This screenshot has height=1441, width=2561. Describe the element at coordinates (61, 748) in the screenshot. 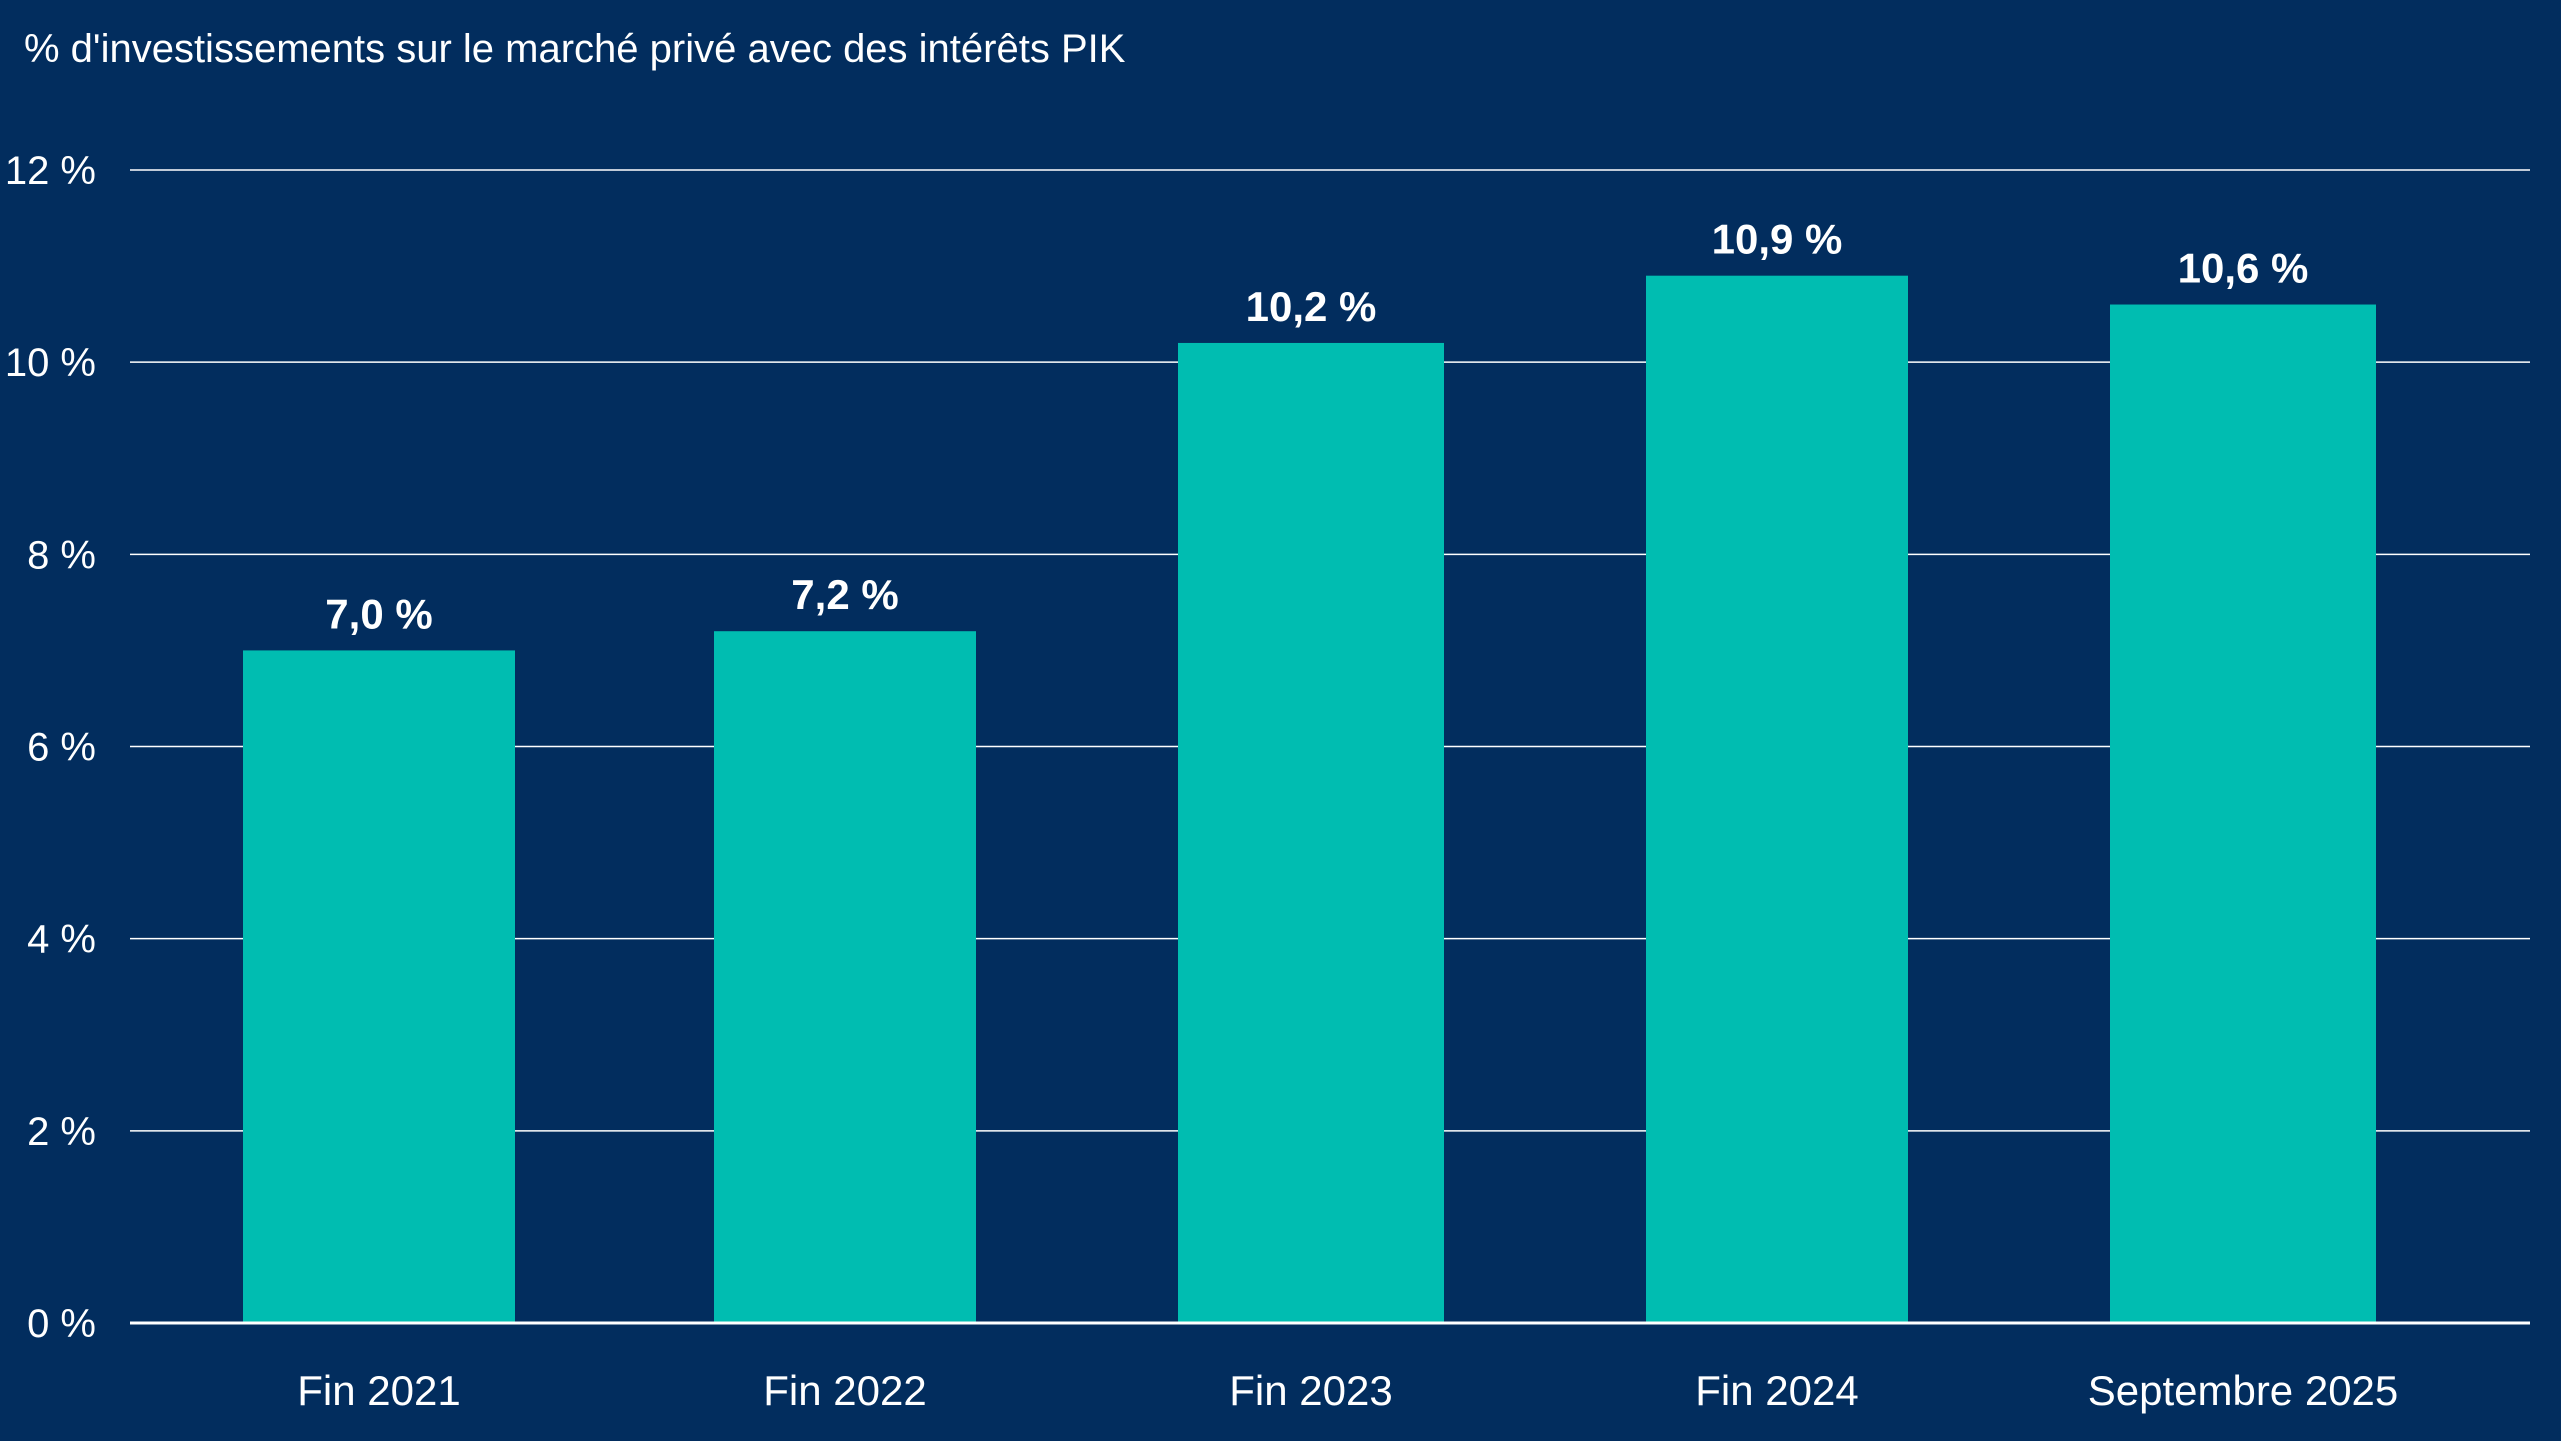

I see `y-tick-label: 6 %` at that location.